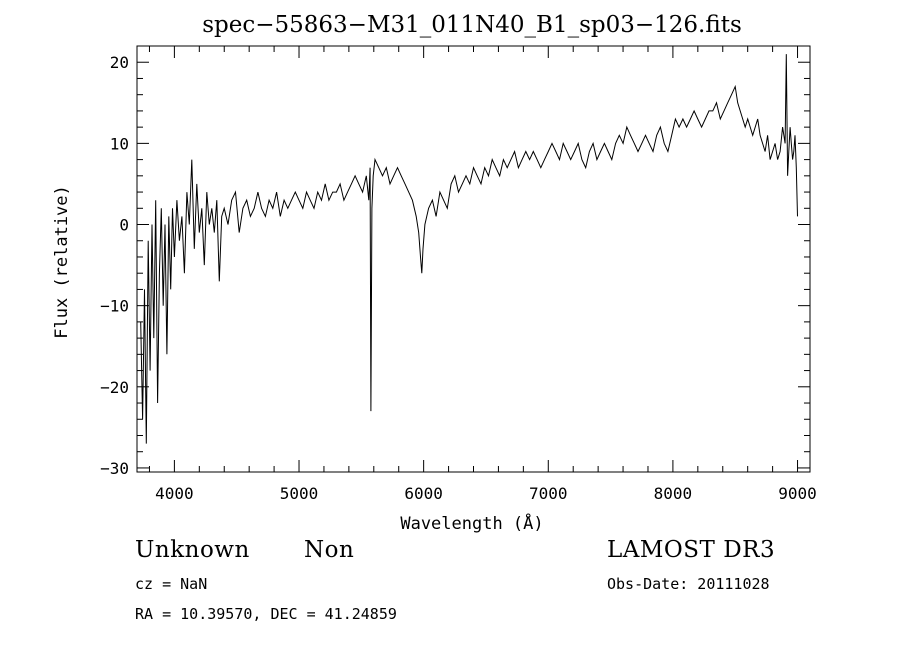 The height and width of the screenshot is (649, 900). What do you see at coordinates (266, 614) in the screenshot?
I see `ra-dec: RA = 10.39570, DEC = 41.24859` at bounding box center [266, 614].